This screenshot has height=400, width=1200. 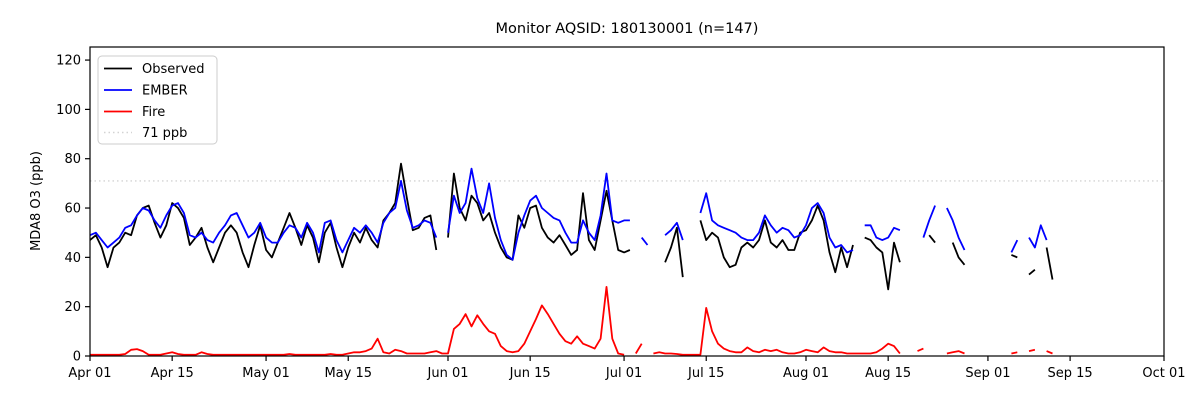 What do you see at coordinates (72, 307) in the screenshot?
I see `y-tick-label: 20` at bounding box center [72, 307].